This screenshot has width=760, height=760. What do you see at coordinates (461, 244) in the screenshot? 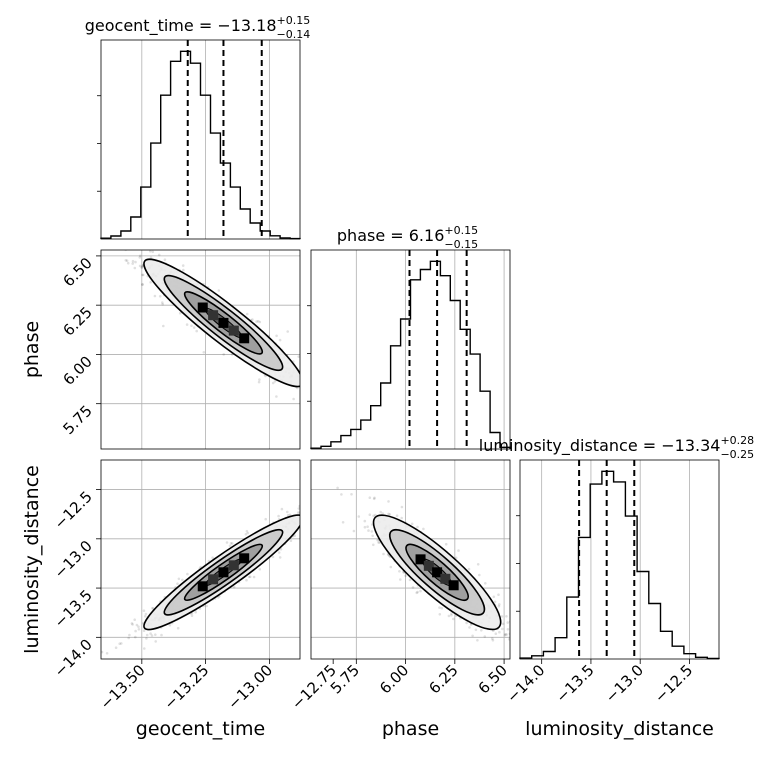
I see `title-minus: −0.15` at bounding box center [461, 244].